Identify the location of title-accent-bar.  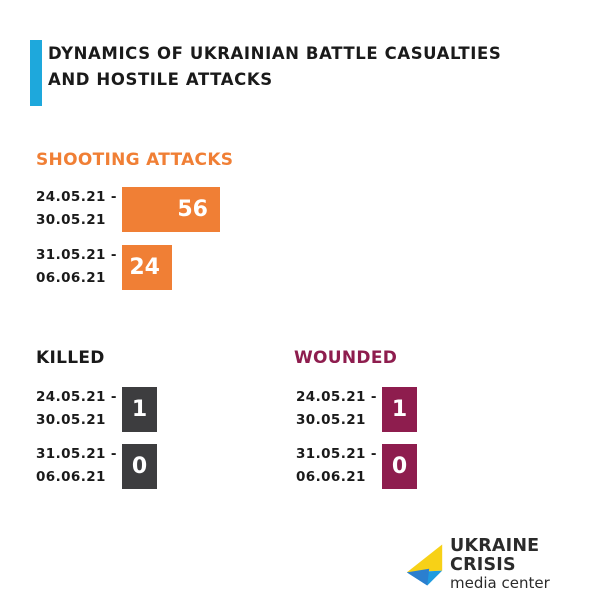
(36, 73).